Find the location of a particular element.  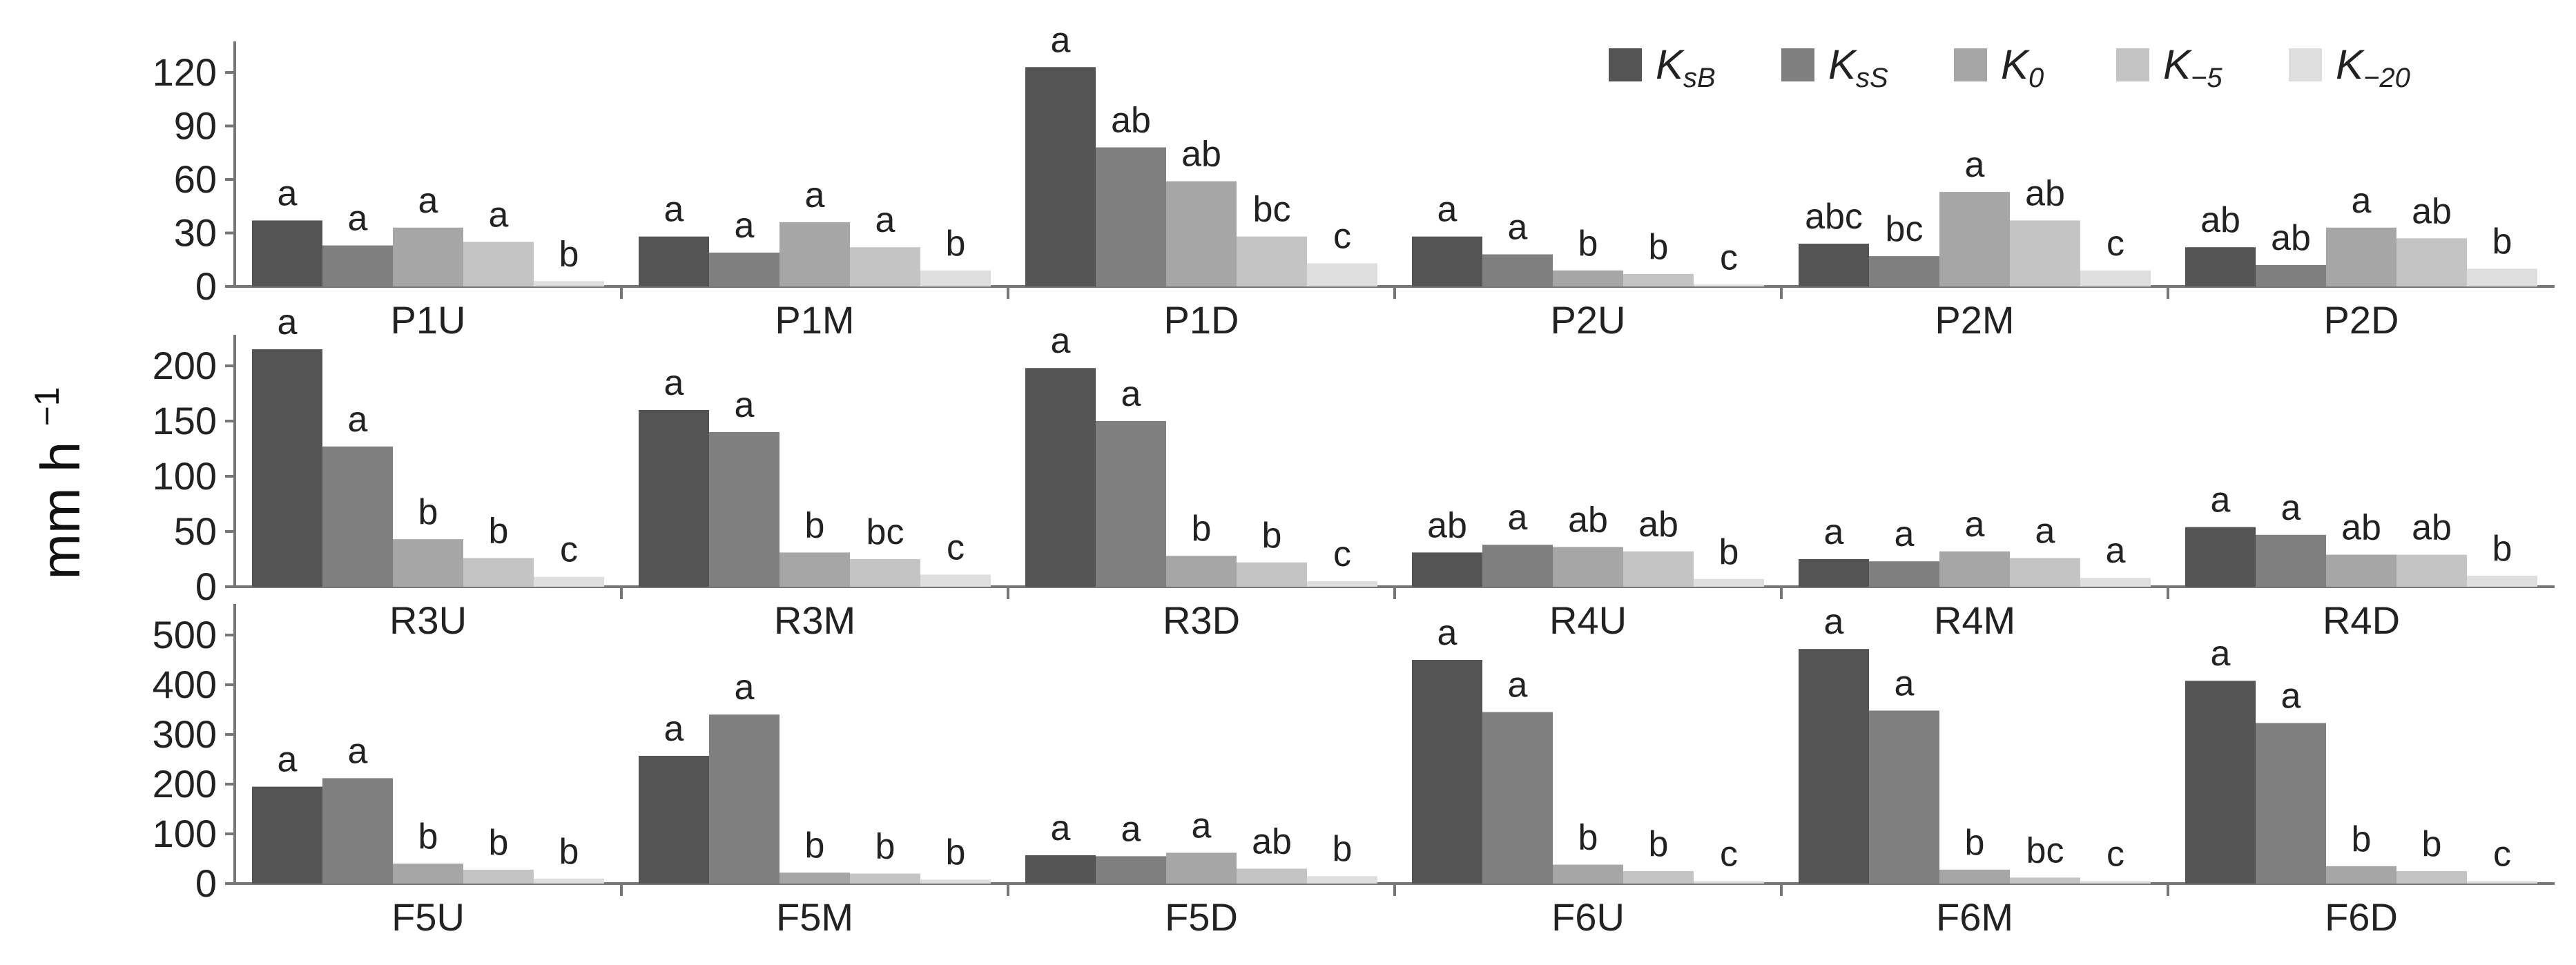

y-tick-label: 50 is located at coordinates (195, 531).